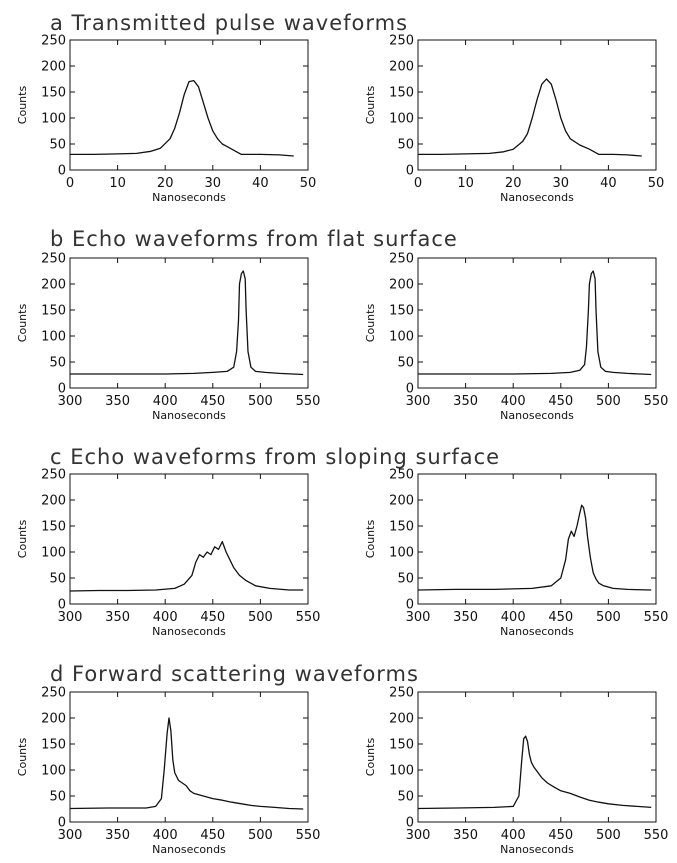  What do you see at coordinates (165, 401) in the screenshot?
I see `chart-b-left-xtick-label-2: 400` at bounding box center [165, 401].